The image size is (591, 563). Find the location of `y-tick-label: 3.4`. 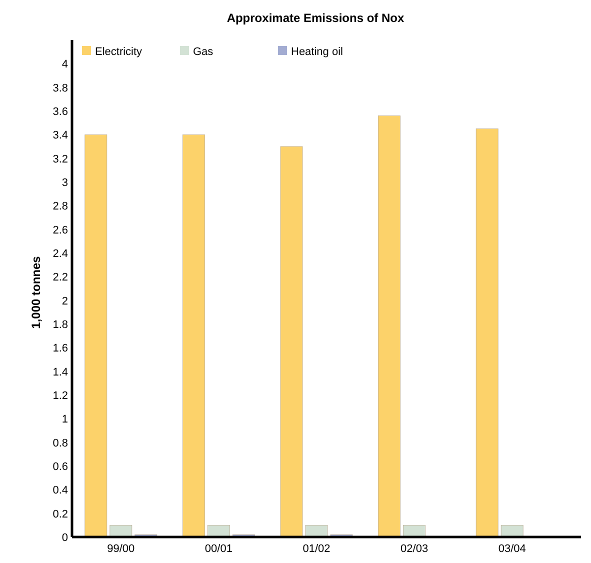

y-tick-label: 3.4 is located at coordinates (60, 136).